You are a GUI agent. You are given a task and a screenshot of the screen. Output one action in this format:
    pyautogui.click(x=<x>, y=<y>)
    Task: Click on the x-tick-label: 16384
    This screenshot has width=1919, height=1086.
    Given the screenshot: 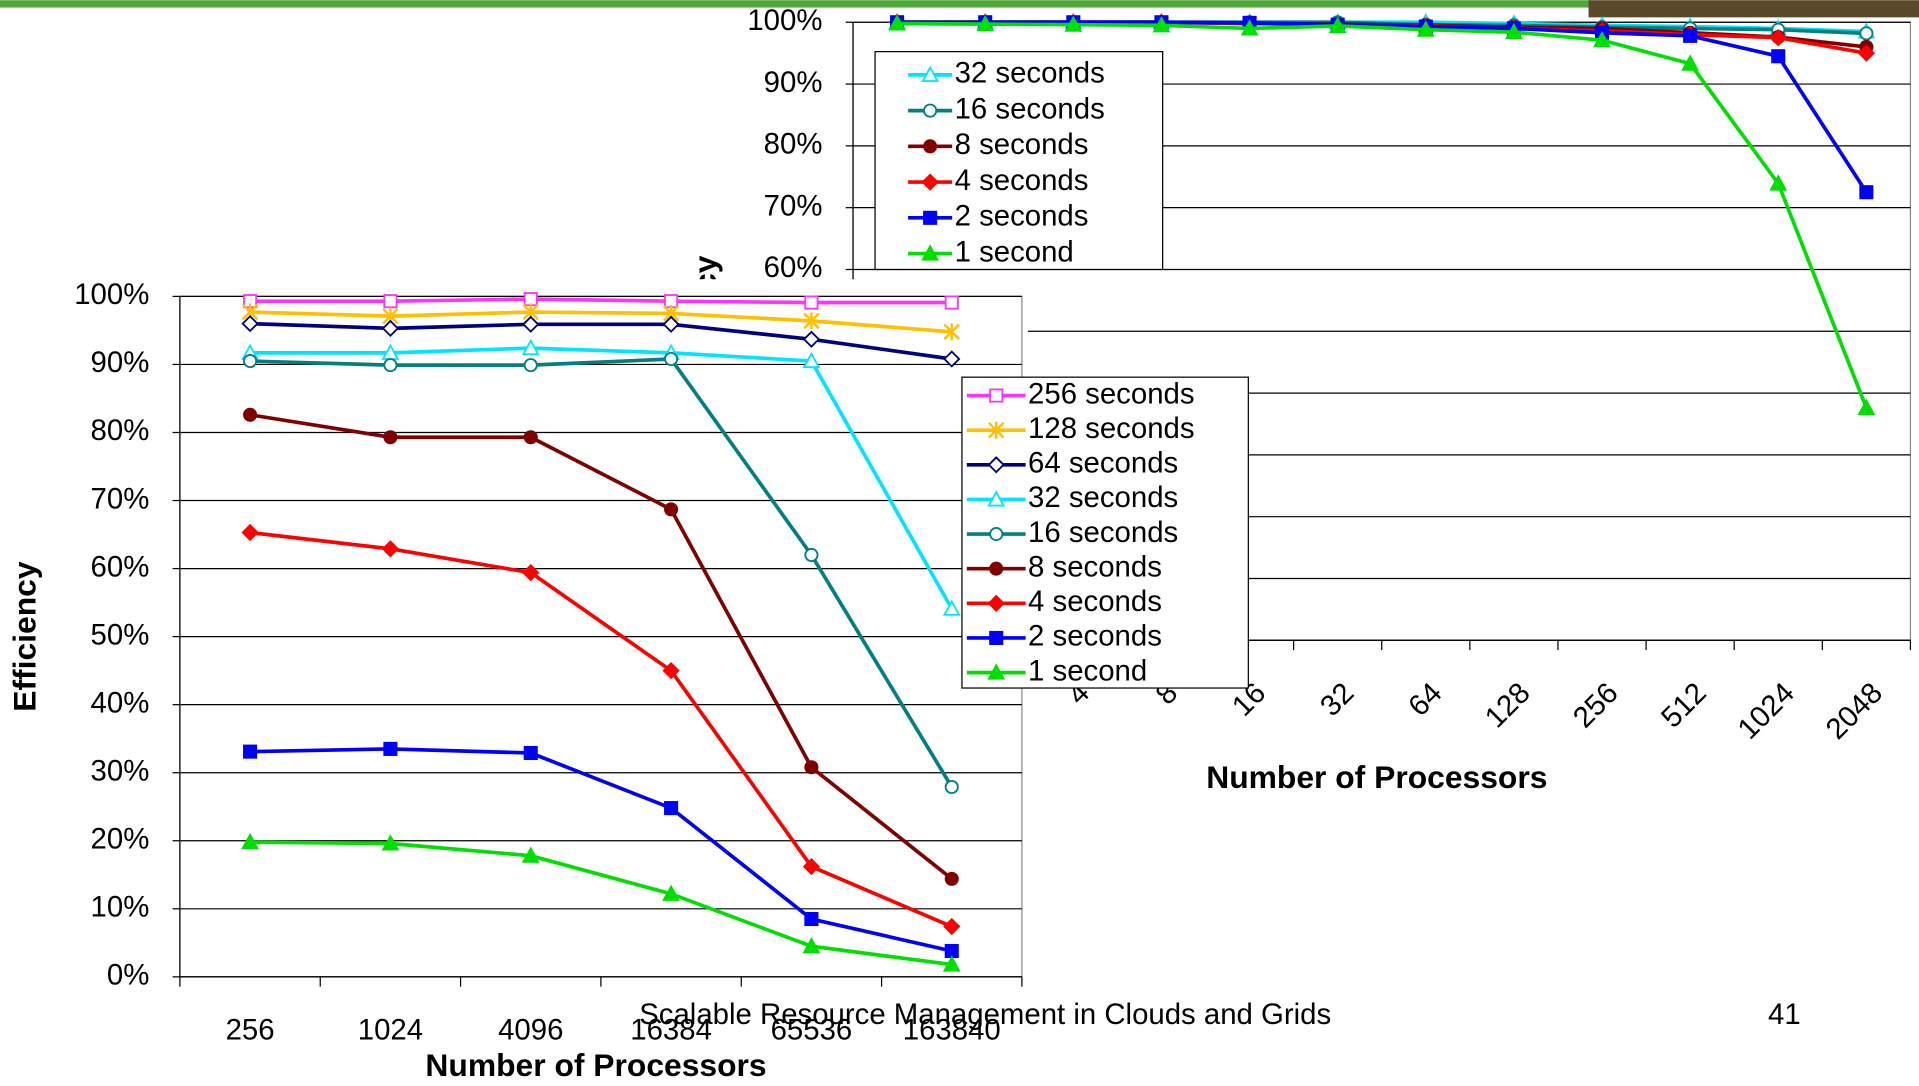 What is the action you would take?
    pyautogui.click(x=671, y=1030)
    